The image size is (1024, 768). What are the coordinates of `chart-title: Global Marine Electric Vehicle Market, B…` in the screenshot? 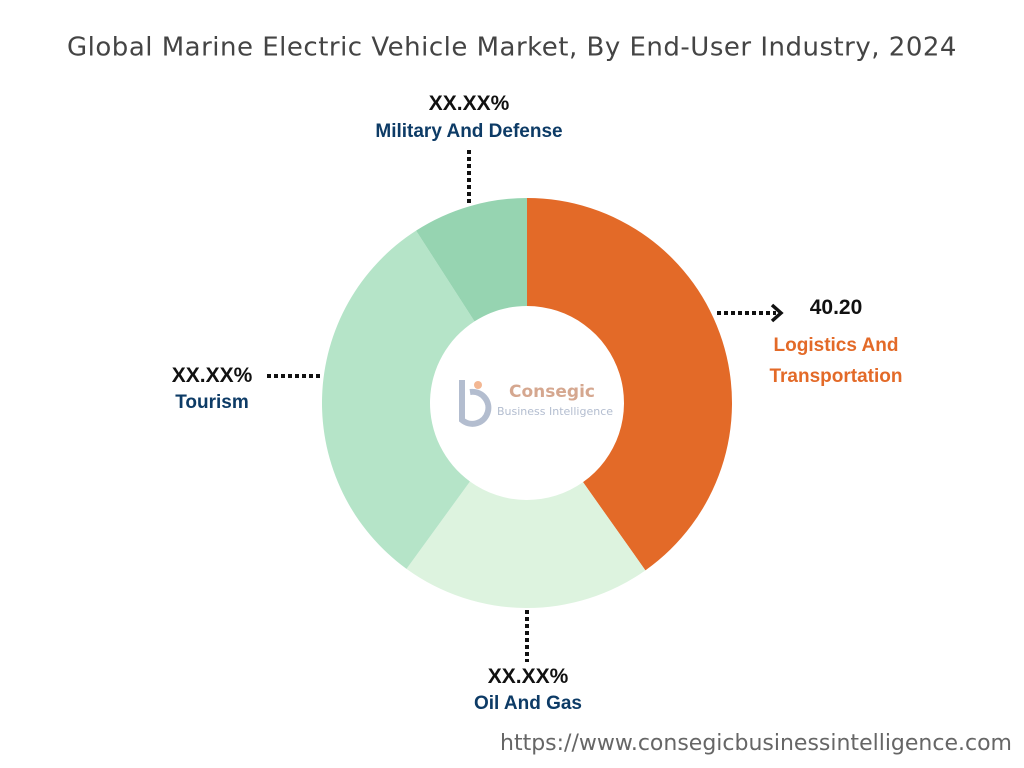 It's located at (512, 48).